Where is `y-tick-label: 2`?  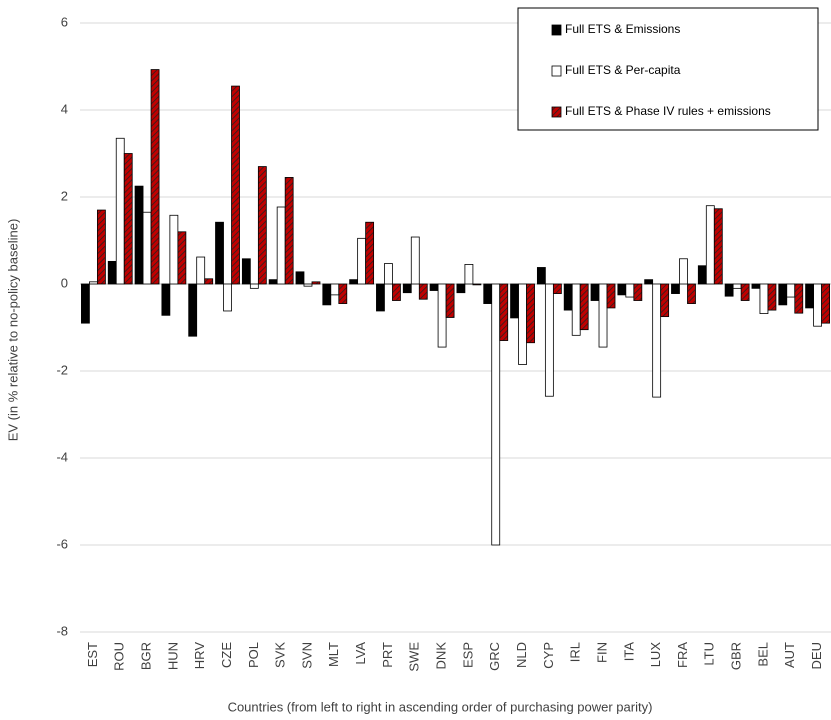
y-tick-label: 2 is located at coordinates (64, 195).